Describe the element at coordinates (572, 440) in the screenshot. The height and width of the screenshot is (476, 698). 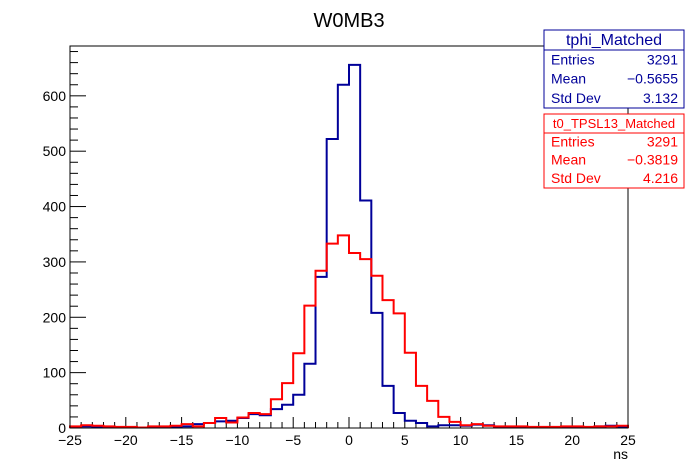
I see `x-tick-label: 20` at that location.